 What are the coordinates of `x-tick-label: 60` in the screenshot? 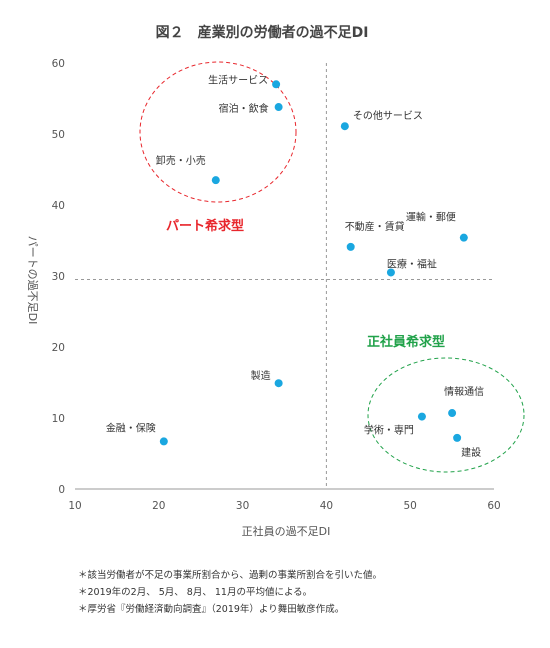 It's located at (493, 506).